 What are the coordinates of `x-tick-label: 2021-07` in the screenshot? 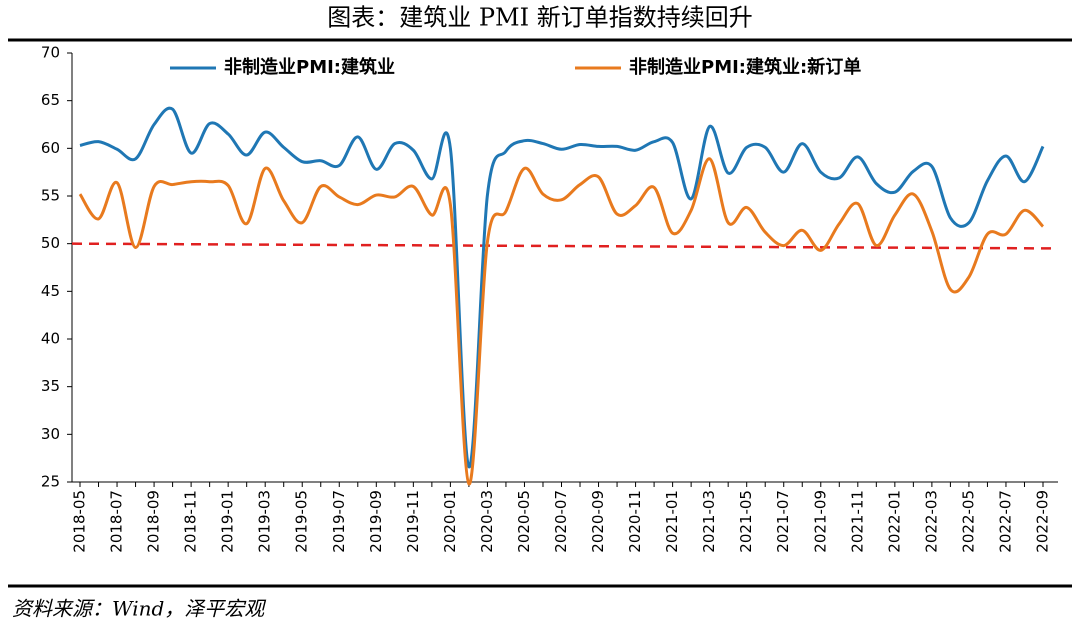 It's located at (783, 521).